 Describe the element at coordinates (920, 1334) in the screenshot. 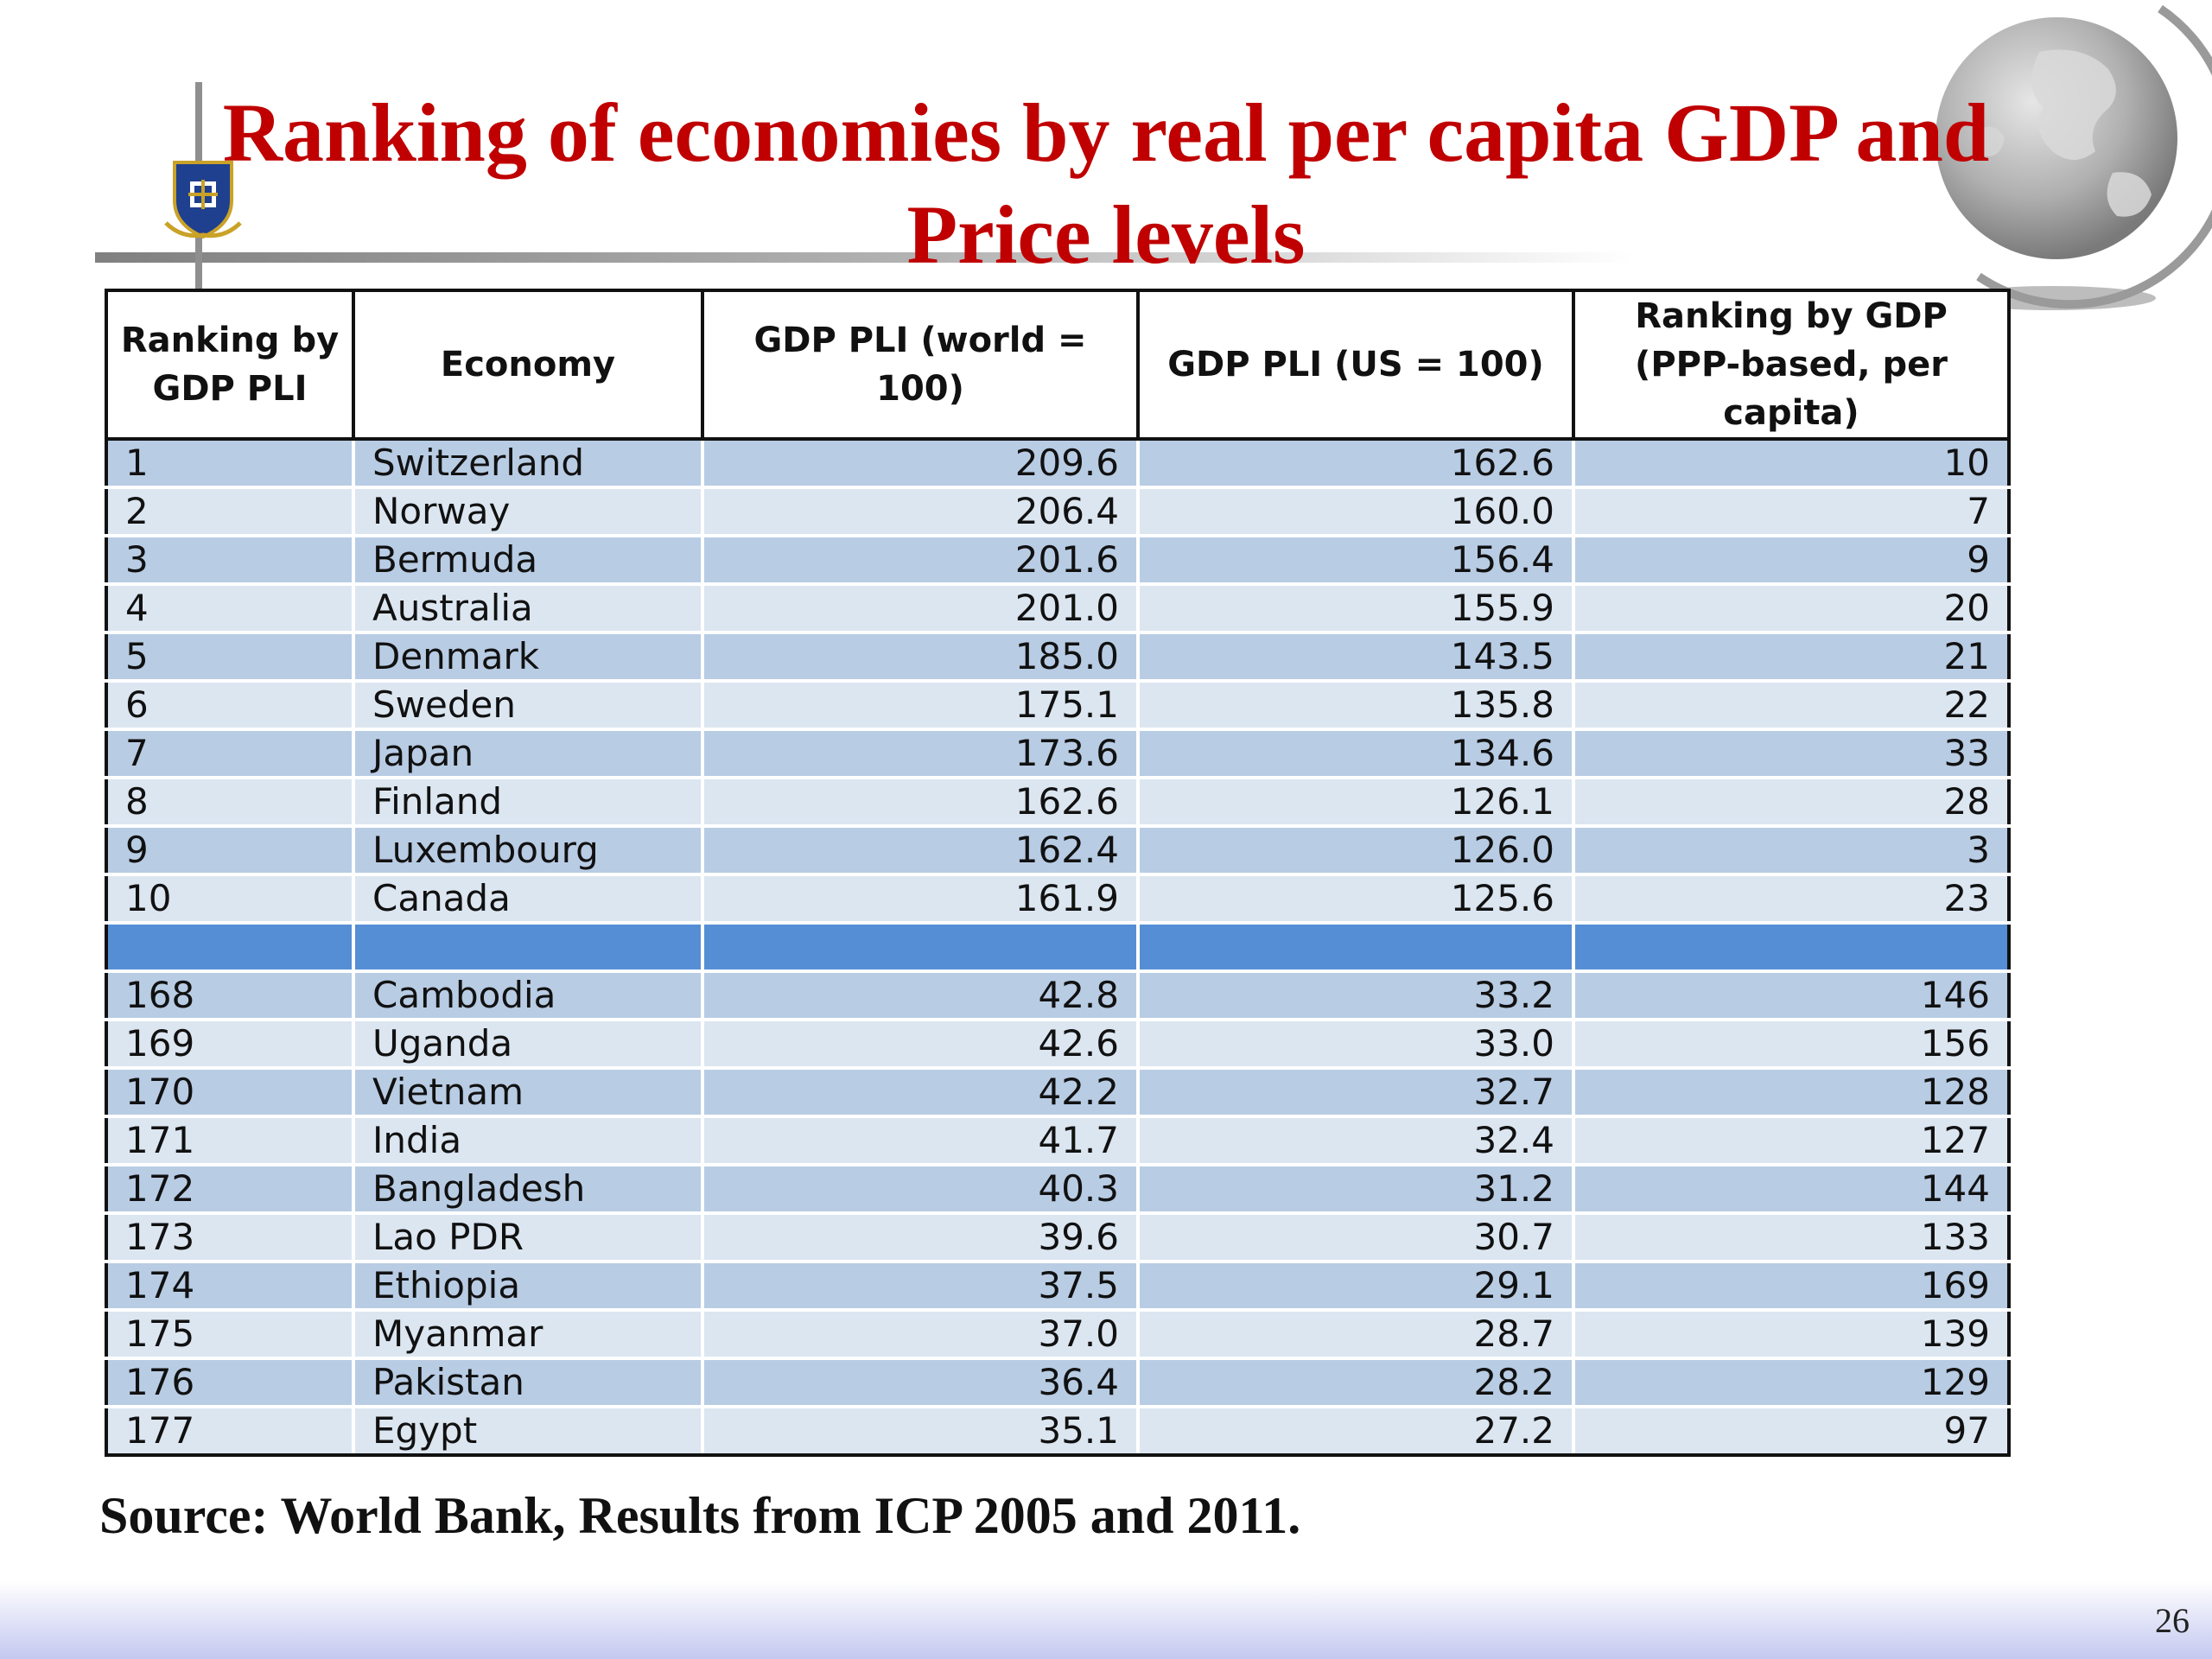

I see `cell-pli-world: 37.0` at that location.